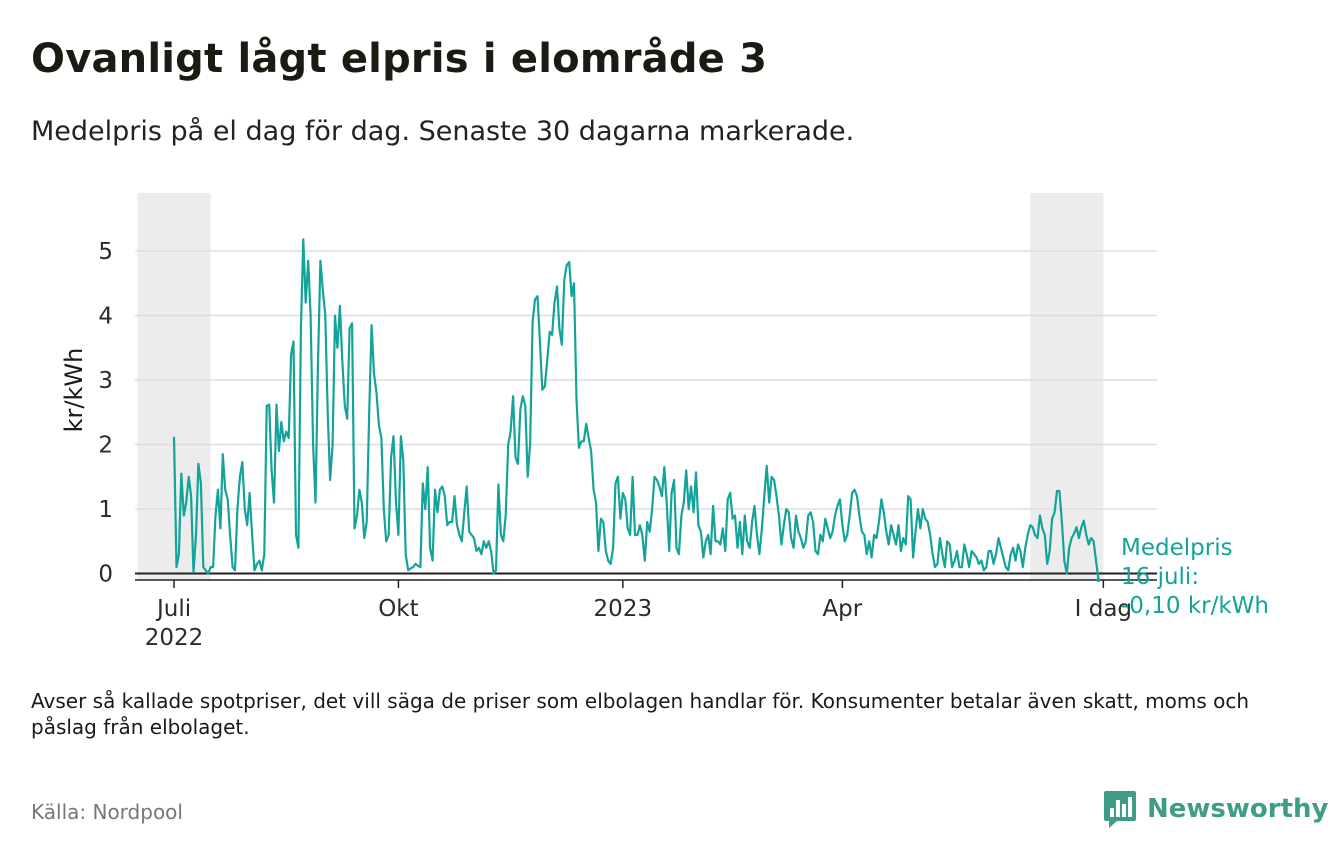 This screenshot has height=860, width=1340. What do you see at coordinates (842, 609) in the screenshot?
I see `x-tick-label-4: Apr` at bounding box center [842, 609].